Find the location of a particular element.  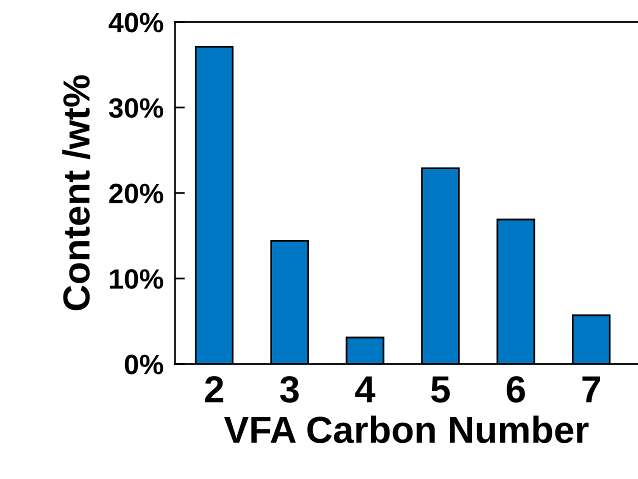

x-axis-title: VFA Carbon Number is located at coordinates (406, 430).